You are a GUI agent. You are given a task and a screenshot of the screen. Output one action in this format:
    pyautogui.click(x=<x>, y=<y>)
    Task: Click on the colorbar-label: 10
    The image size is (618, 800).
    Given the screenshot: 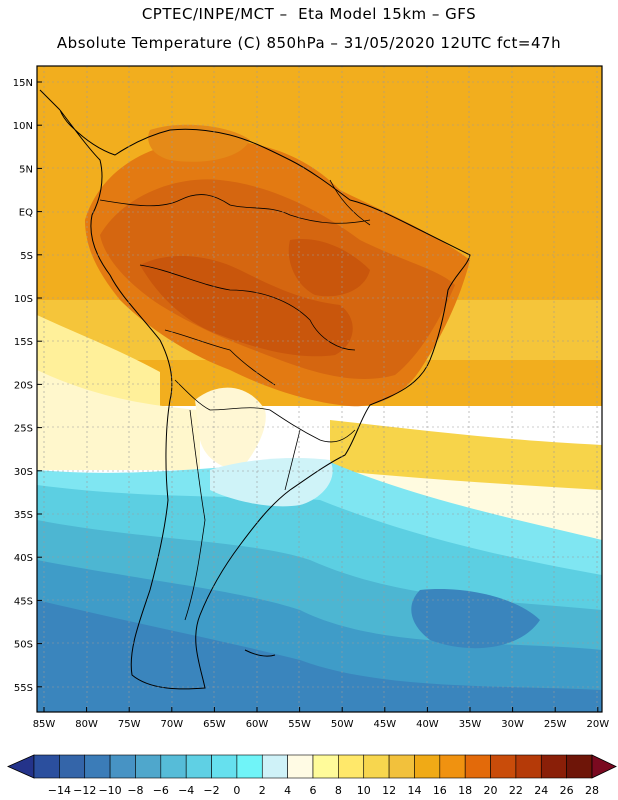 What is the action you would take?
    pyautogui.click(x=364, y=790)
    